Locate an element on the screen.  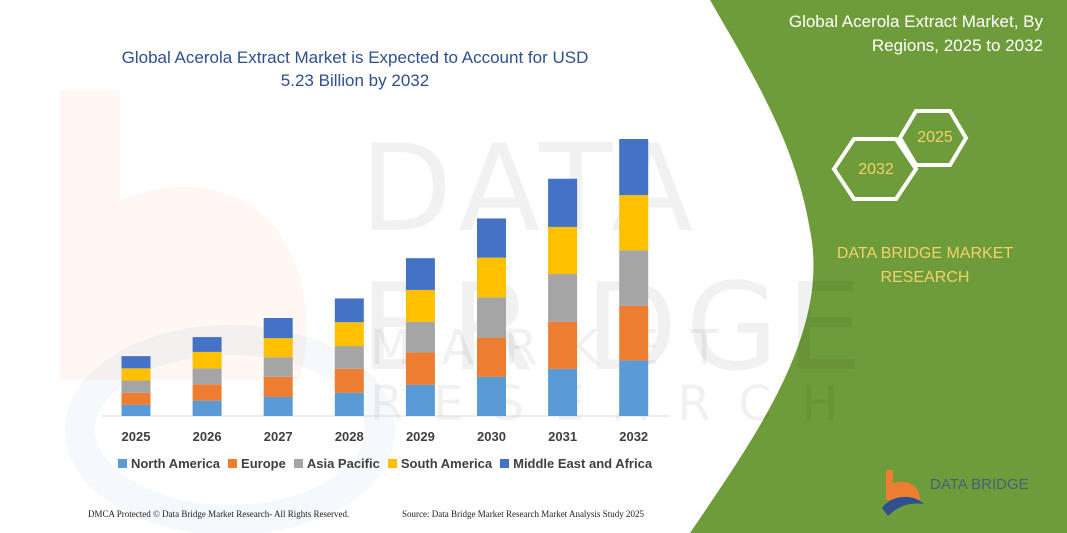
hexagon-2025-label: 2025 is located at coordinates (935, 137).